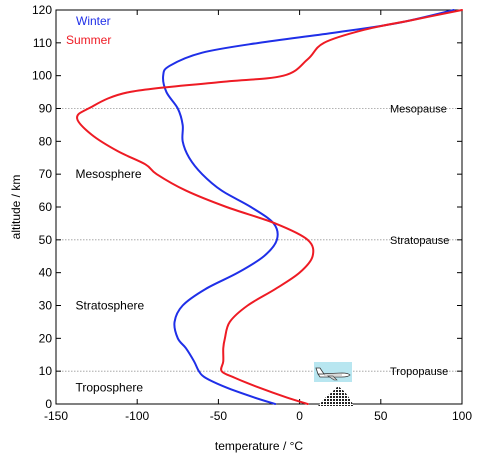  Describe the element at coordinates (88, 40) in the screenshot. I see `legend-summer: Summer` at that location.